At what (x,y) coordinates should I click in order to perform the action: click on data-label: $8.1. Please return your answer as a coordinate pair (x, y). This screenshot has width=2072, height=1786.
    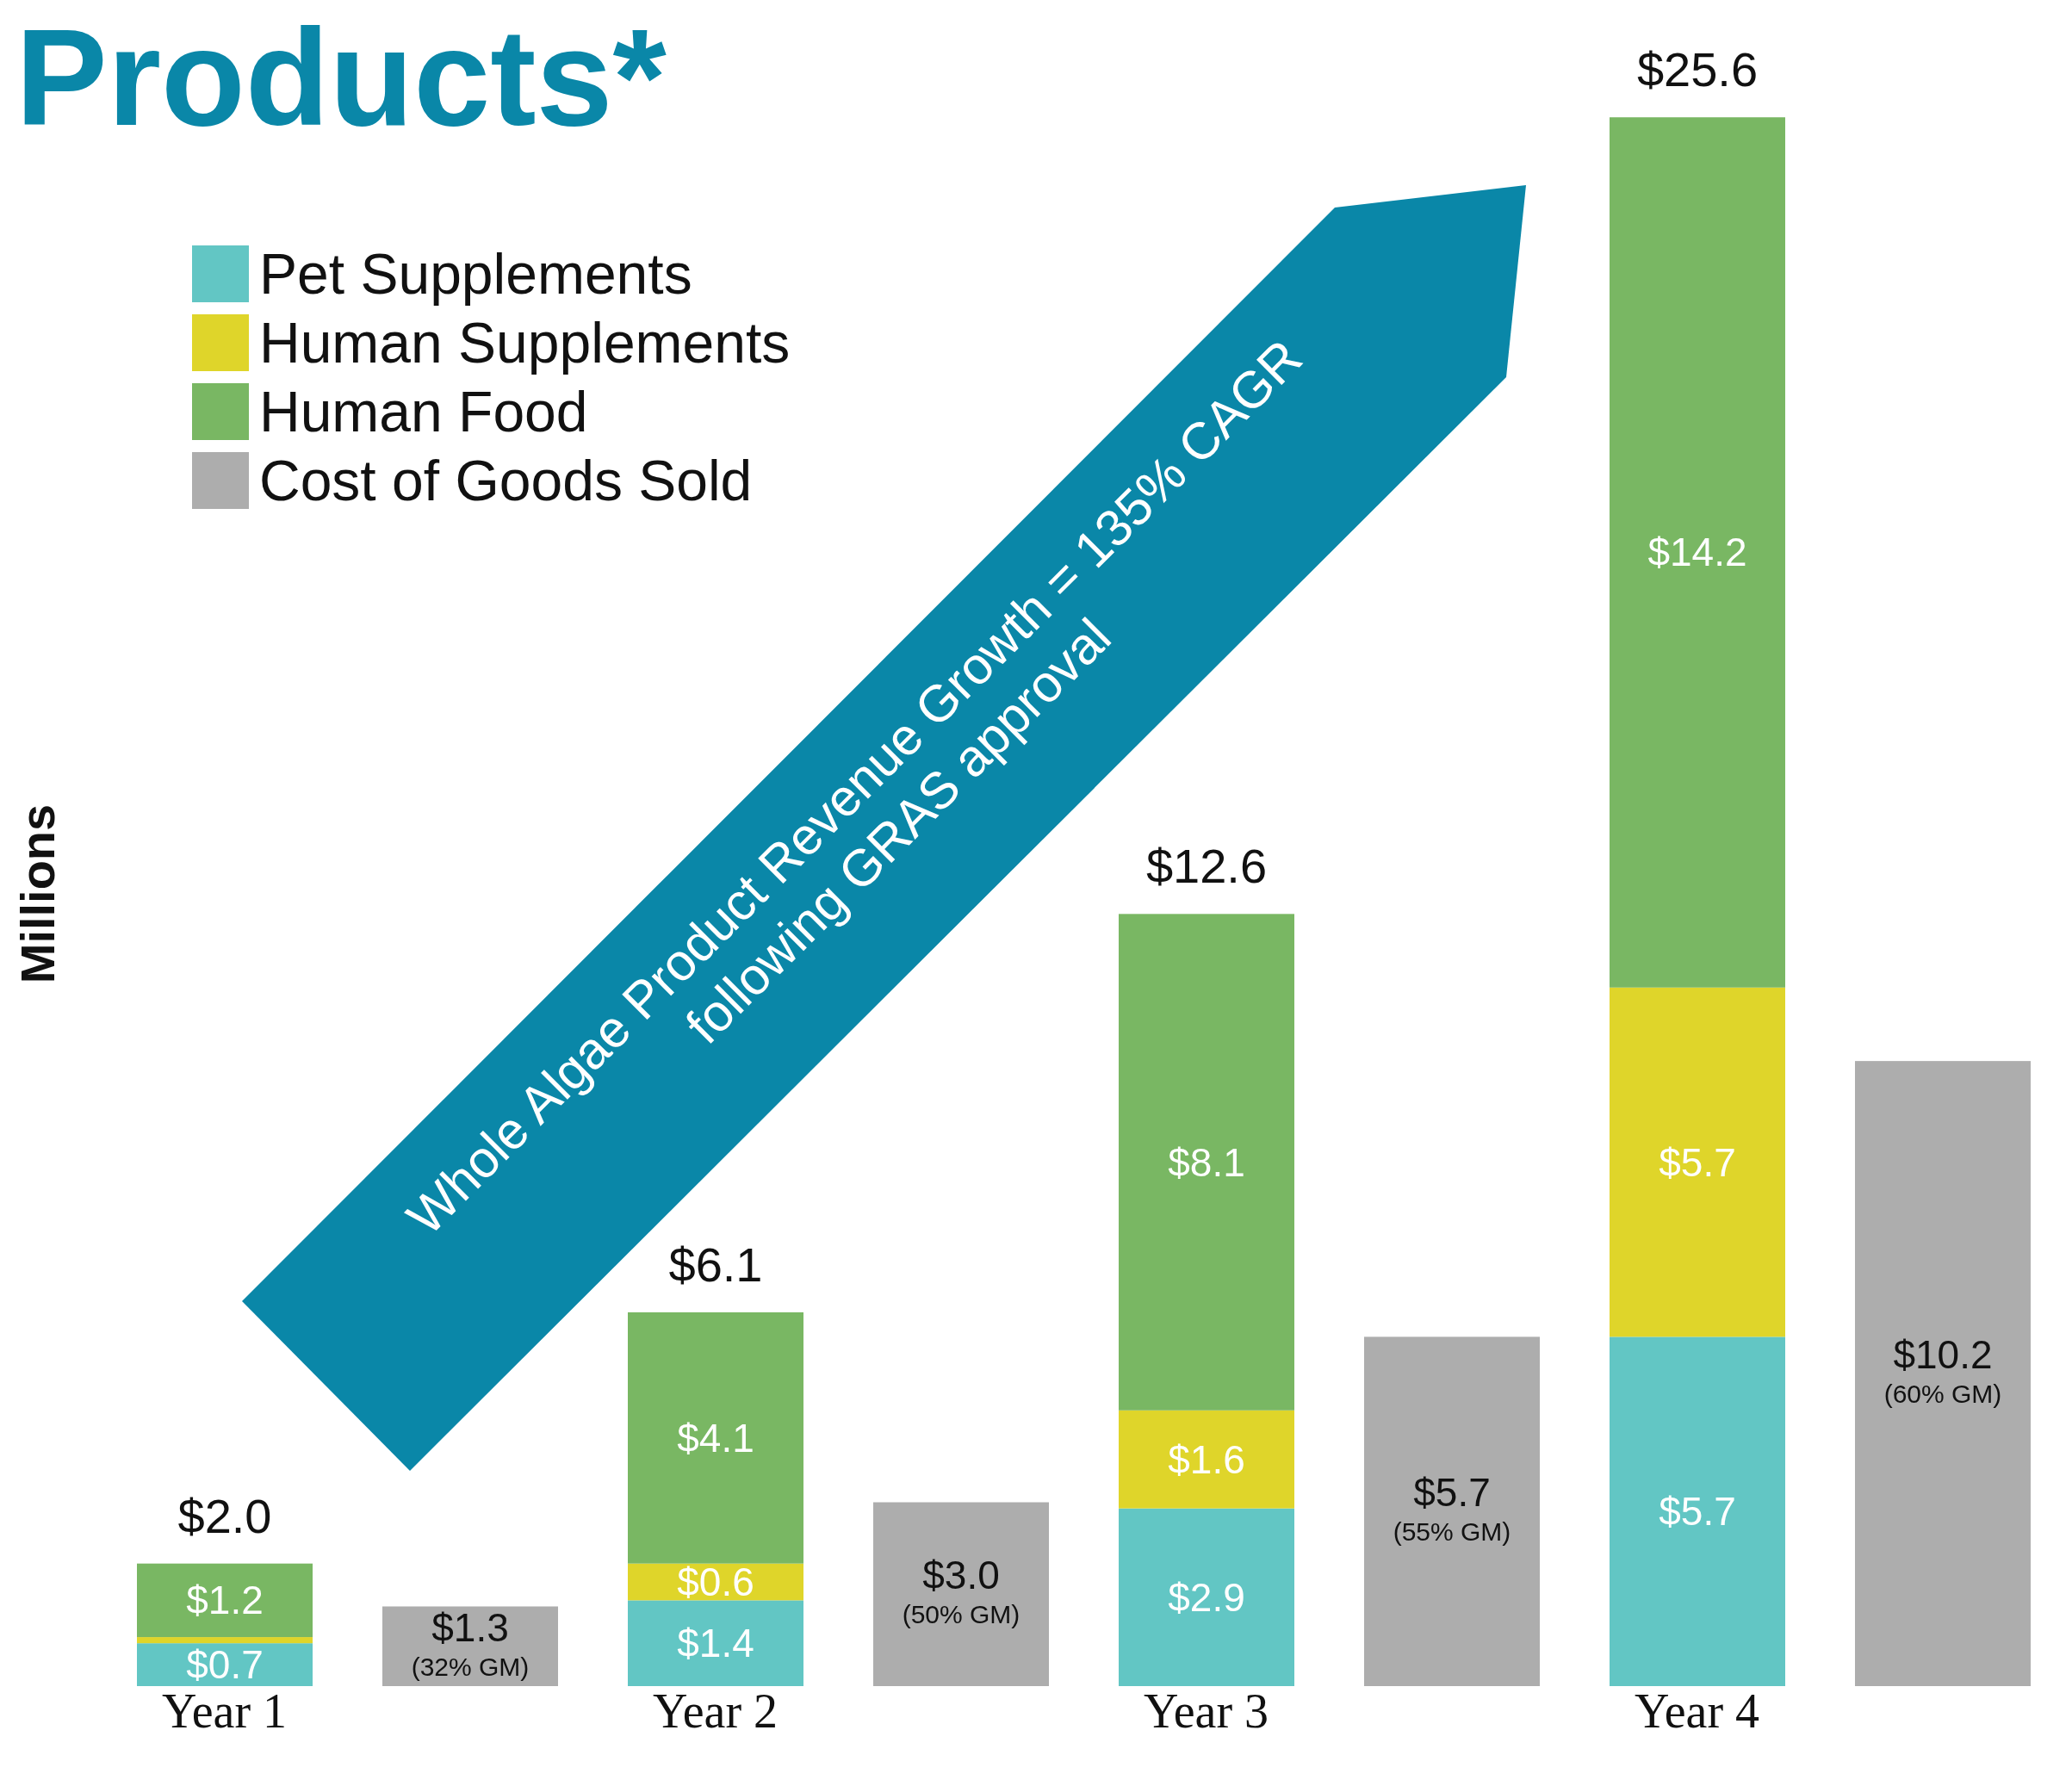
    Looking at the image, I should click on (1206, 1162).